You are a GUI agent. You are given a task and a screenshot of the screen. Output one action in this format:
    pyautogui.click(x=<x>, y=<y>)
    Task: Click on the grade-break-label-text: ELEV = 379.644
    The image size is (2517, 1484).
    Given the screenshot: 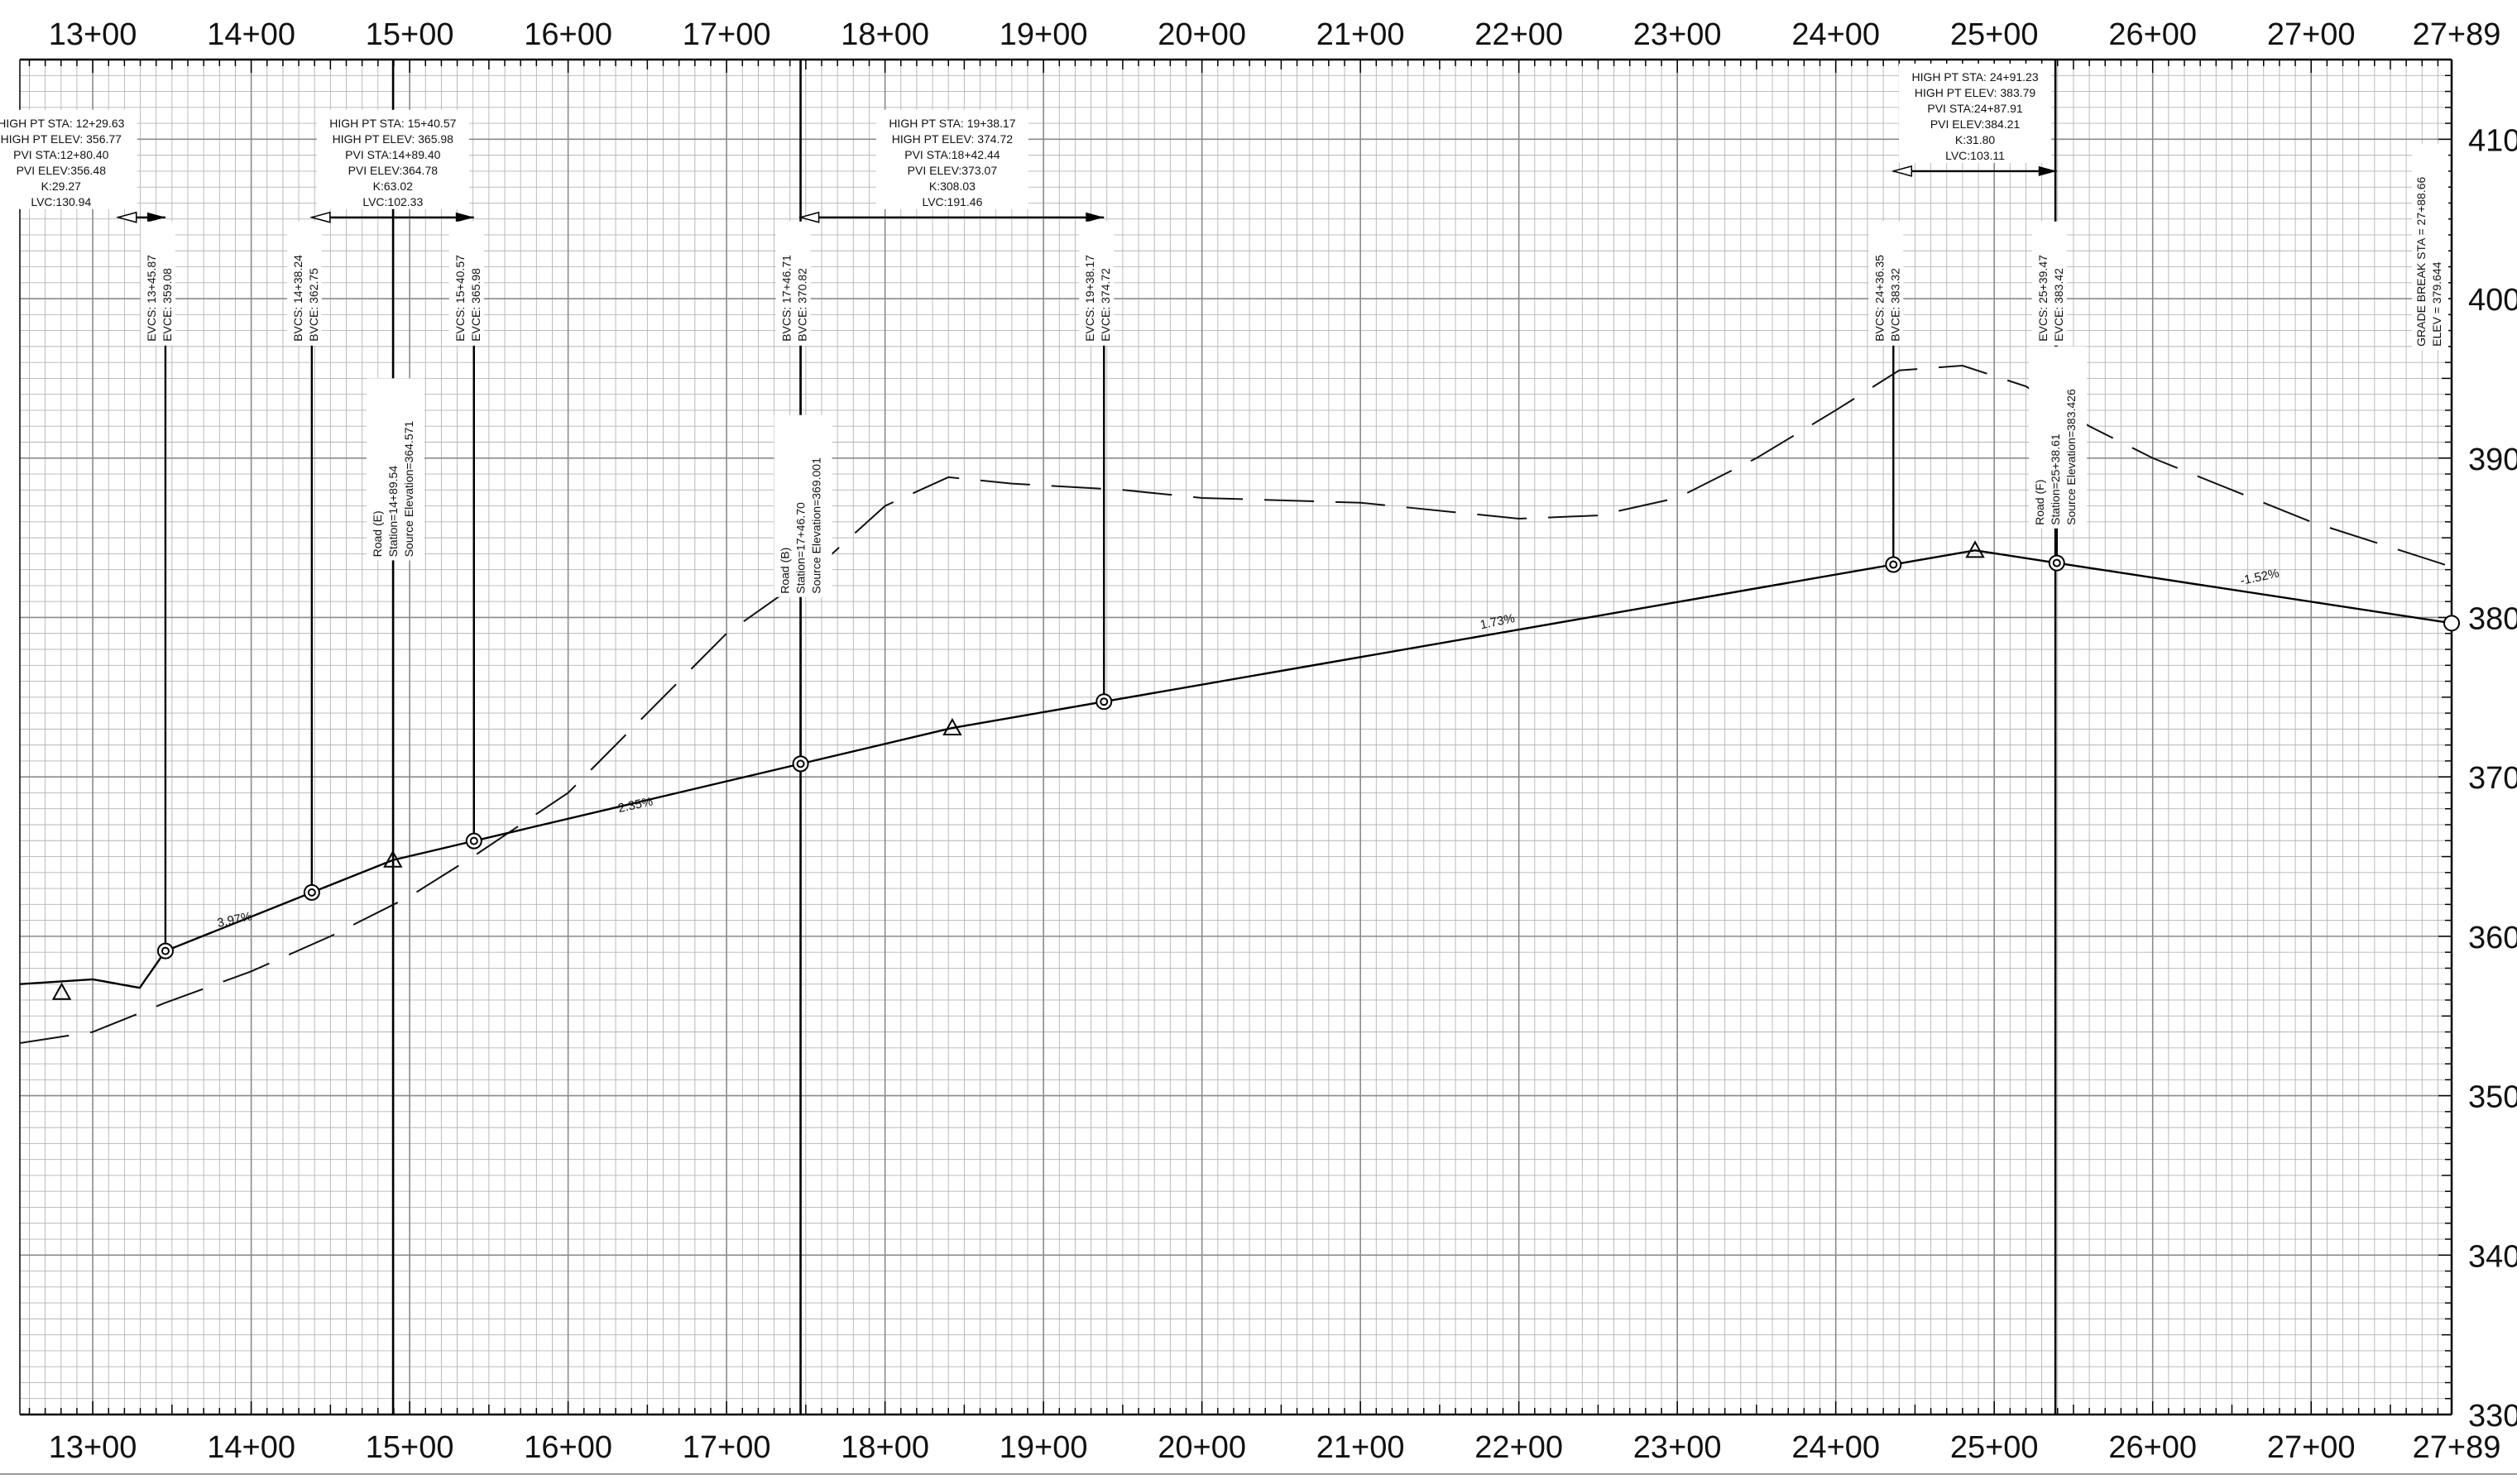 What is the action you would take?
    pyautogui.click(x=2436, y=304)
    